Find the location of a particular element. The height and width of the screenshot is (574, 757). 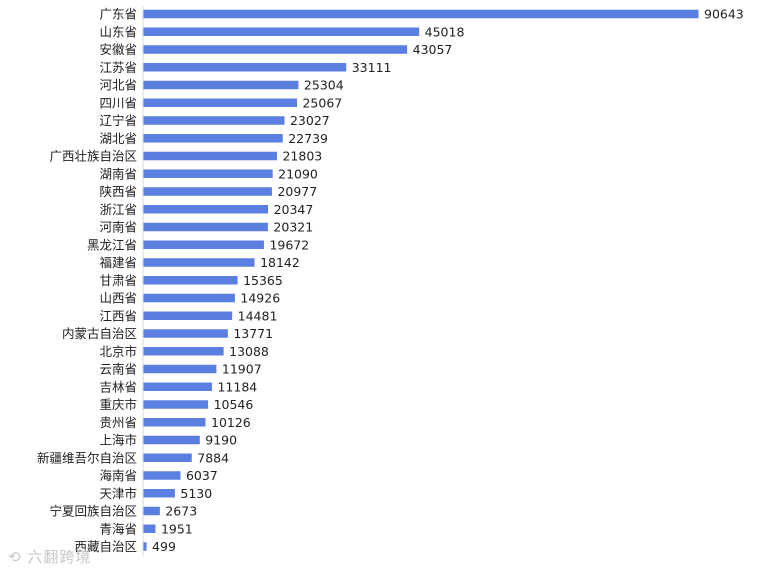

category-label: 山东省 is located at coordinates (118, 31).